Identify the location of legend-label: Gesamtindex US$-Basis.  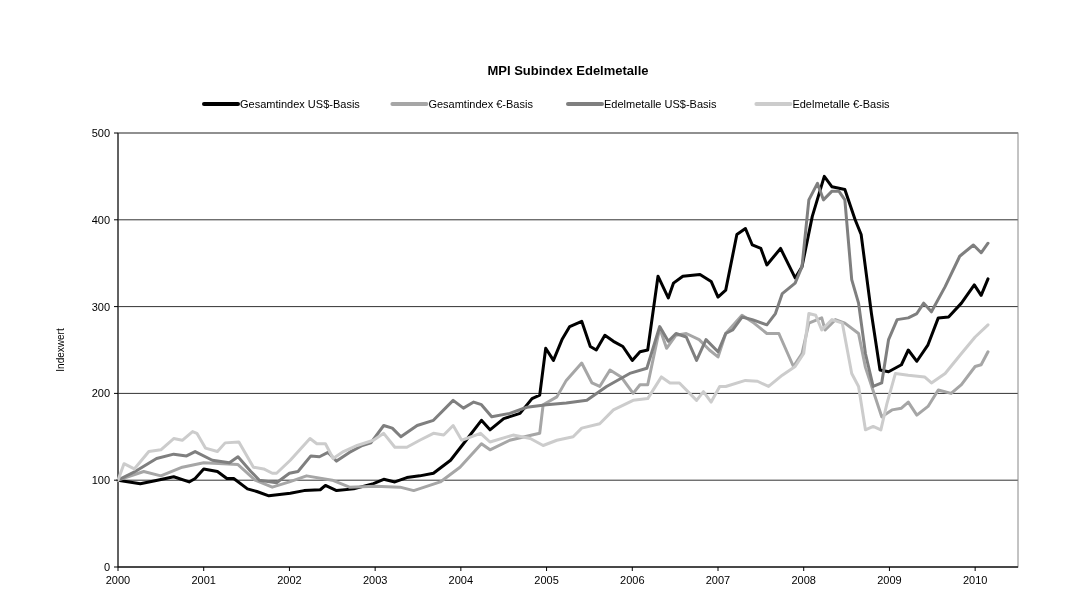
(300, 104).